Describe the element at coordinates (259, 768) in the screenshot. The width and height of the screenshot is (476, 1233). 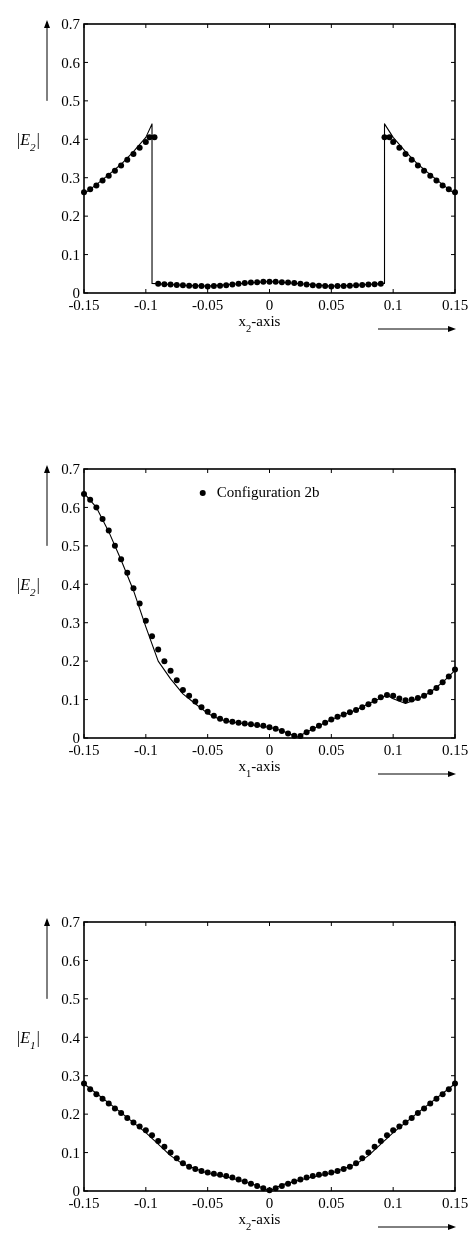
I see `x-axis-title: x$_{1}$-axis` at that location.